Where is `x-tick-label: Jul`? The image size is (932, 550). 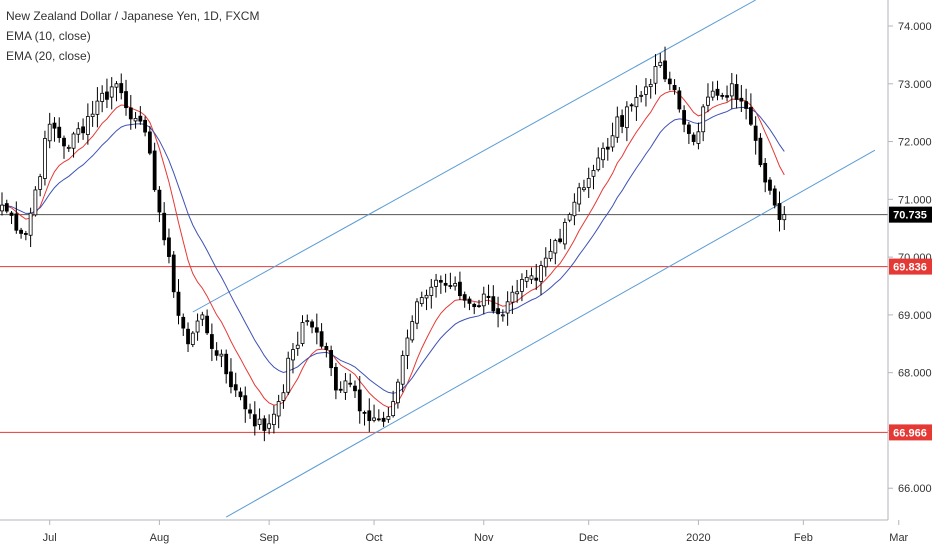 x-tick-label: Jul is located at coordinates (50, 538).